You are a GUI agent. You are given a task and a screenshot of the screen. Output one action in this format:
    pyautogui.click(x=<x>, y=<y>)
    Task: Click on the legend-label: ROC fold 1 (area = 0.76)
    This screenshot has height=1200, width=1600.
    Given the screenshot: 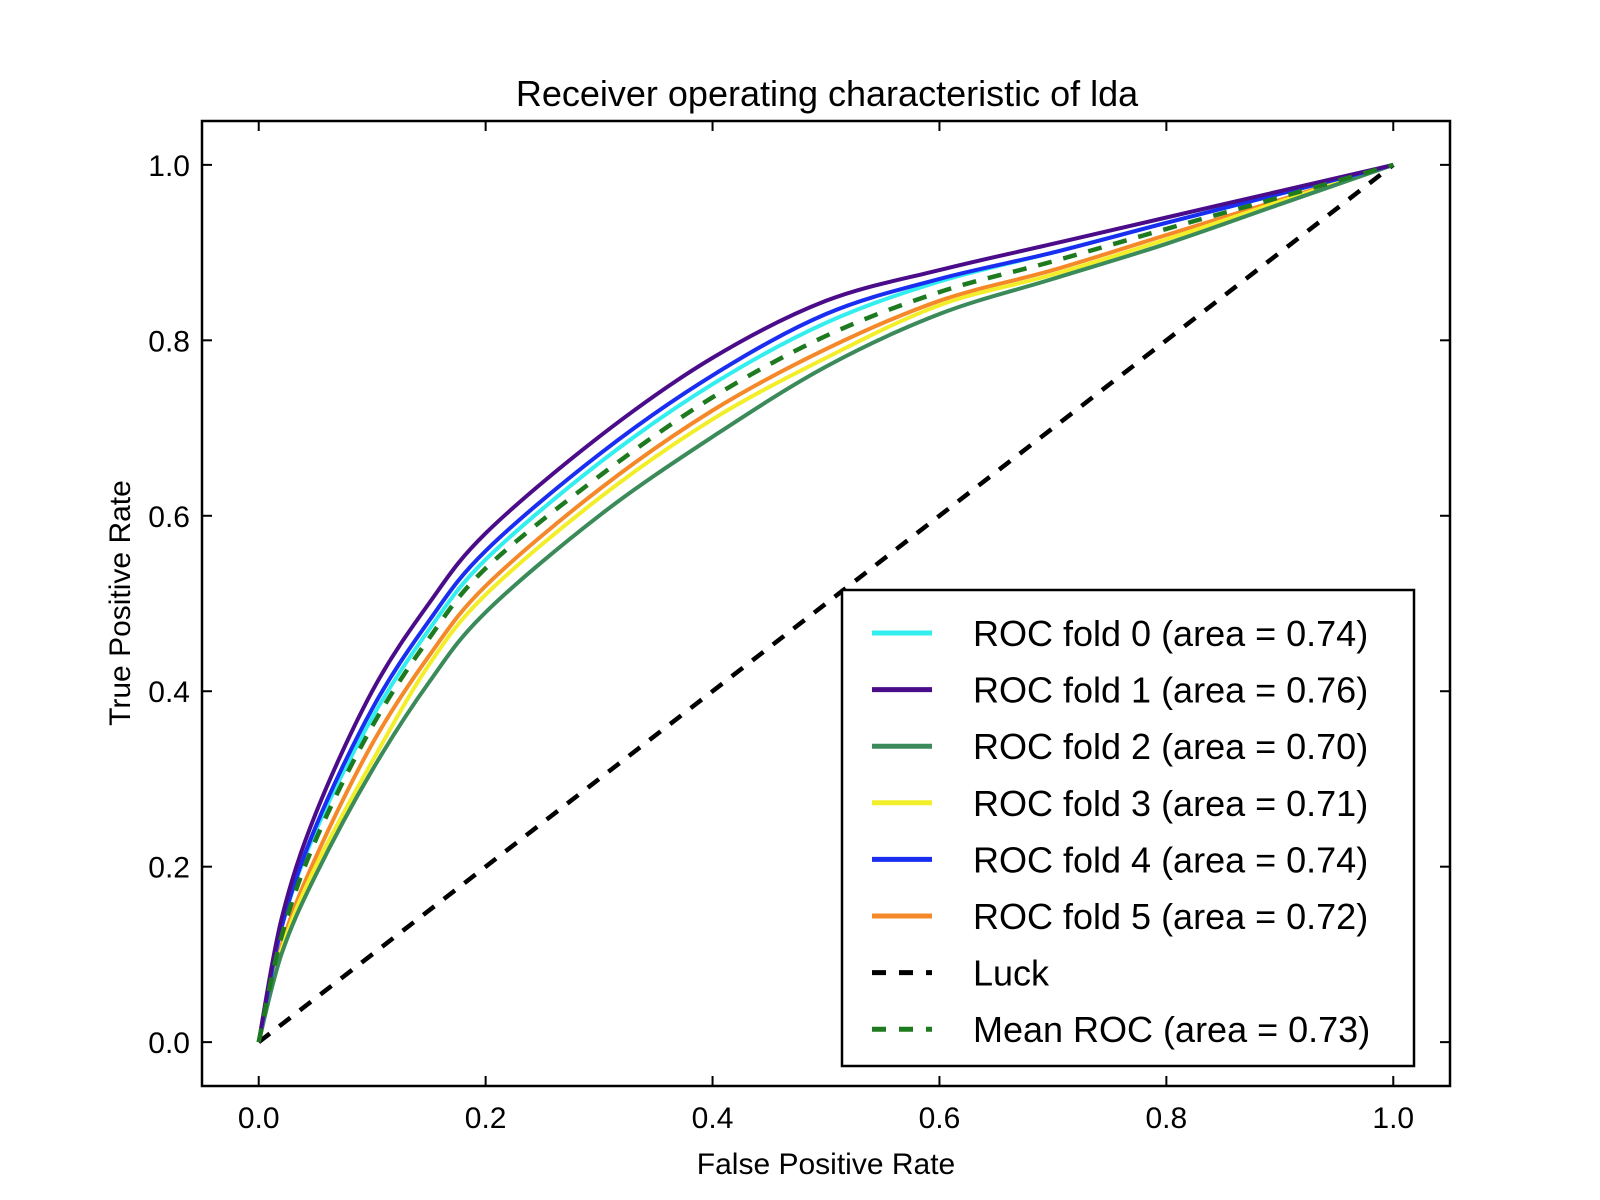 What is the action you would take?
    pyautogui.click(x=1170, y=690)
    